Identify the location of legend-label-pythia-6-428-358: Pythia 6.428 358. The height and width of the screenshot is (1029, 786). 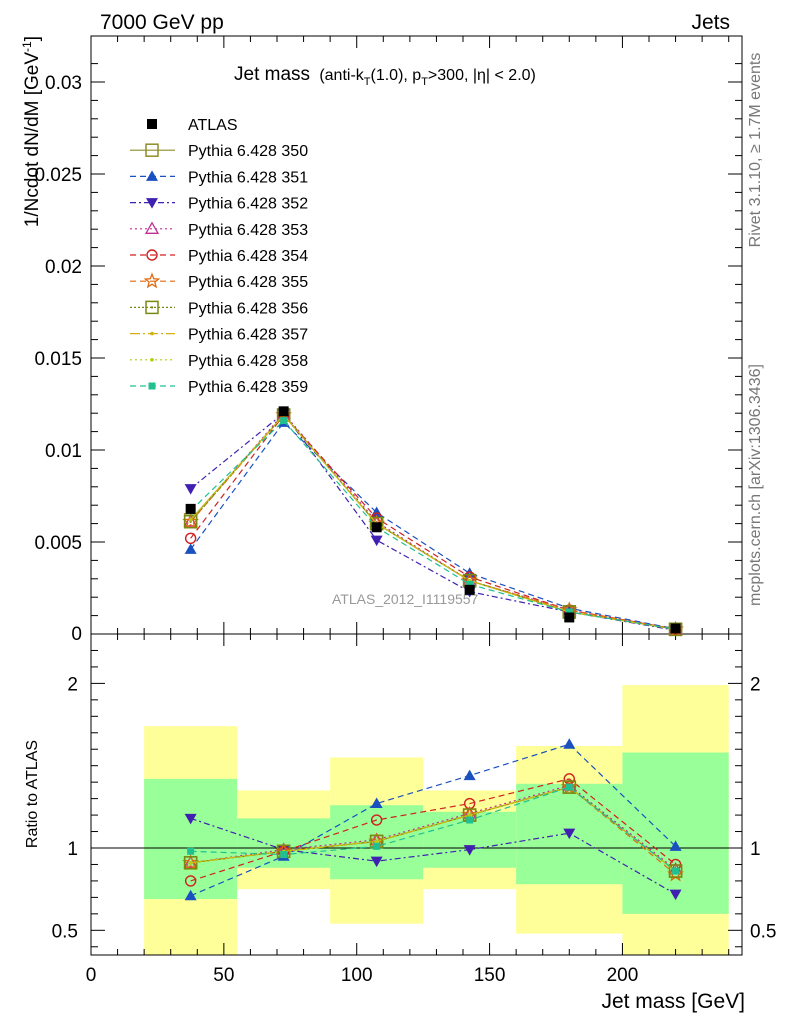
(248, 361).